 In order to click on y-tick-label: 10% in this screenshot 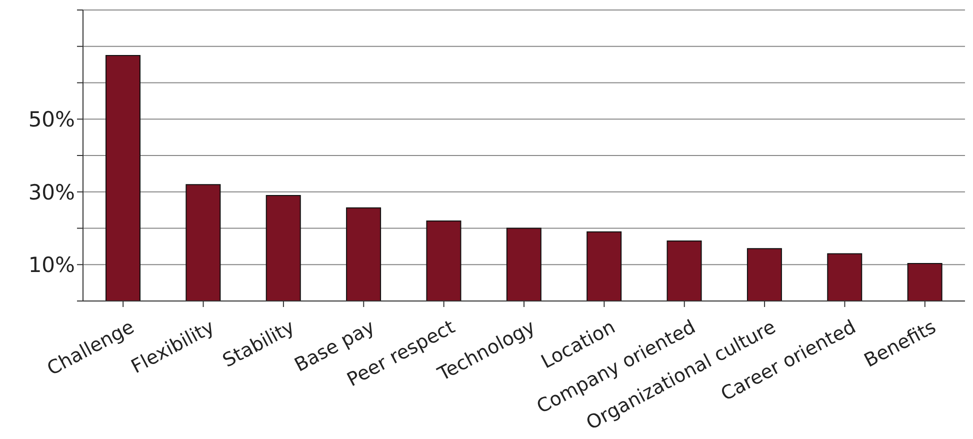, I will do `click(51, 265)`.